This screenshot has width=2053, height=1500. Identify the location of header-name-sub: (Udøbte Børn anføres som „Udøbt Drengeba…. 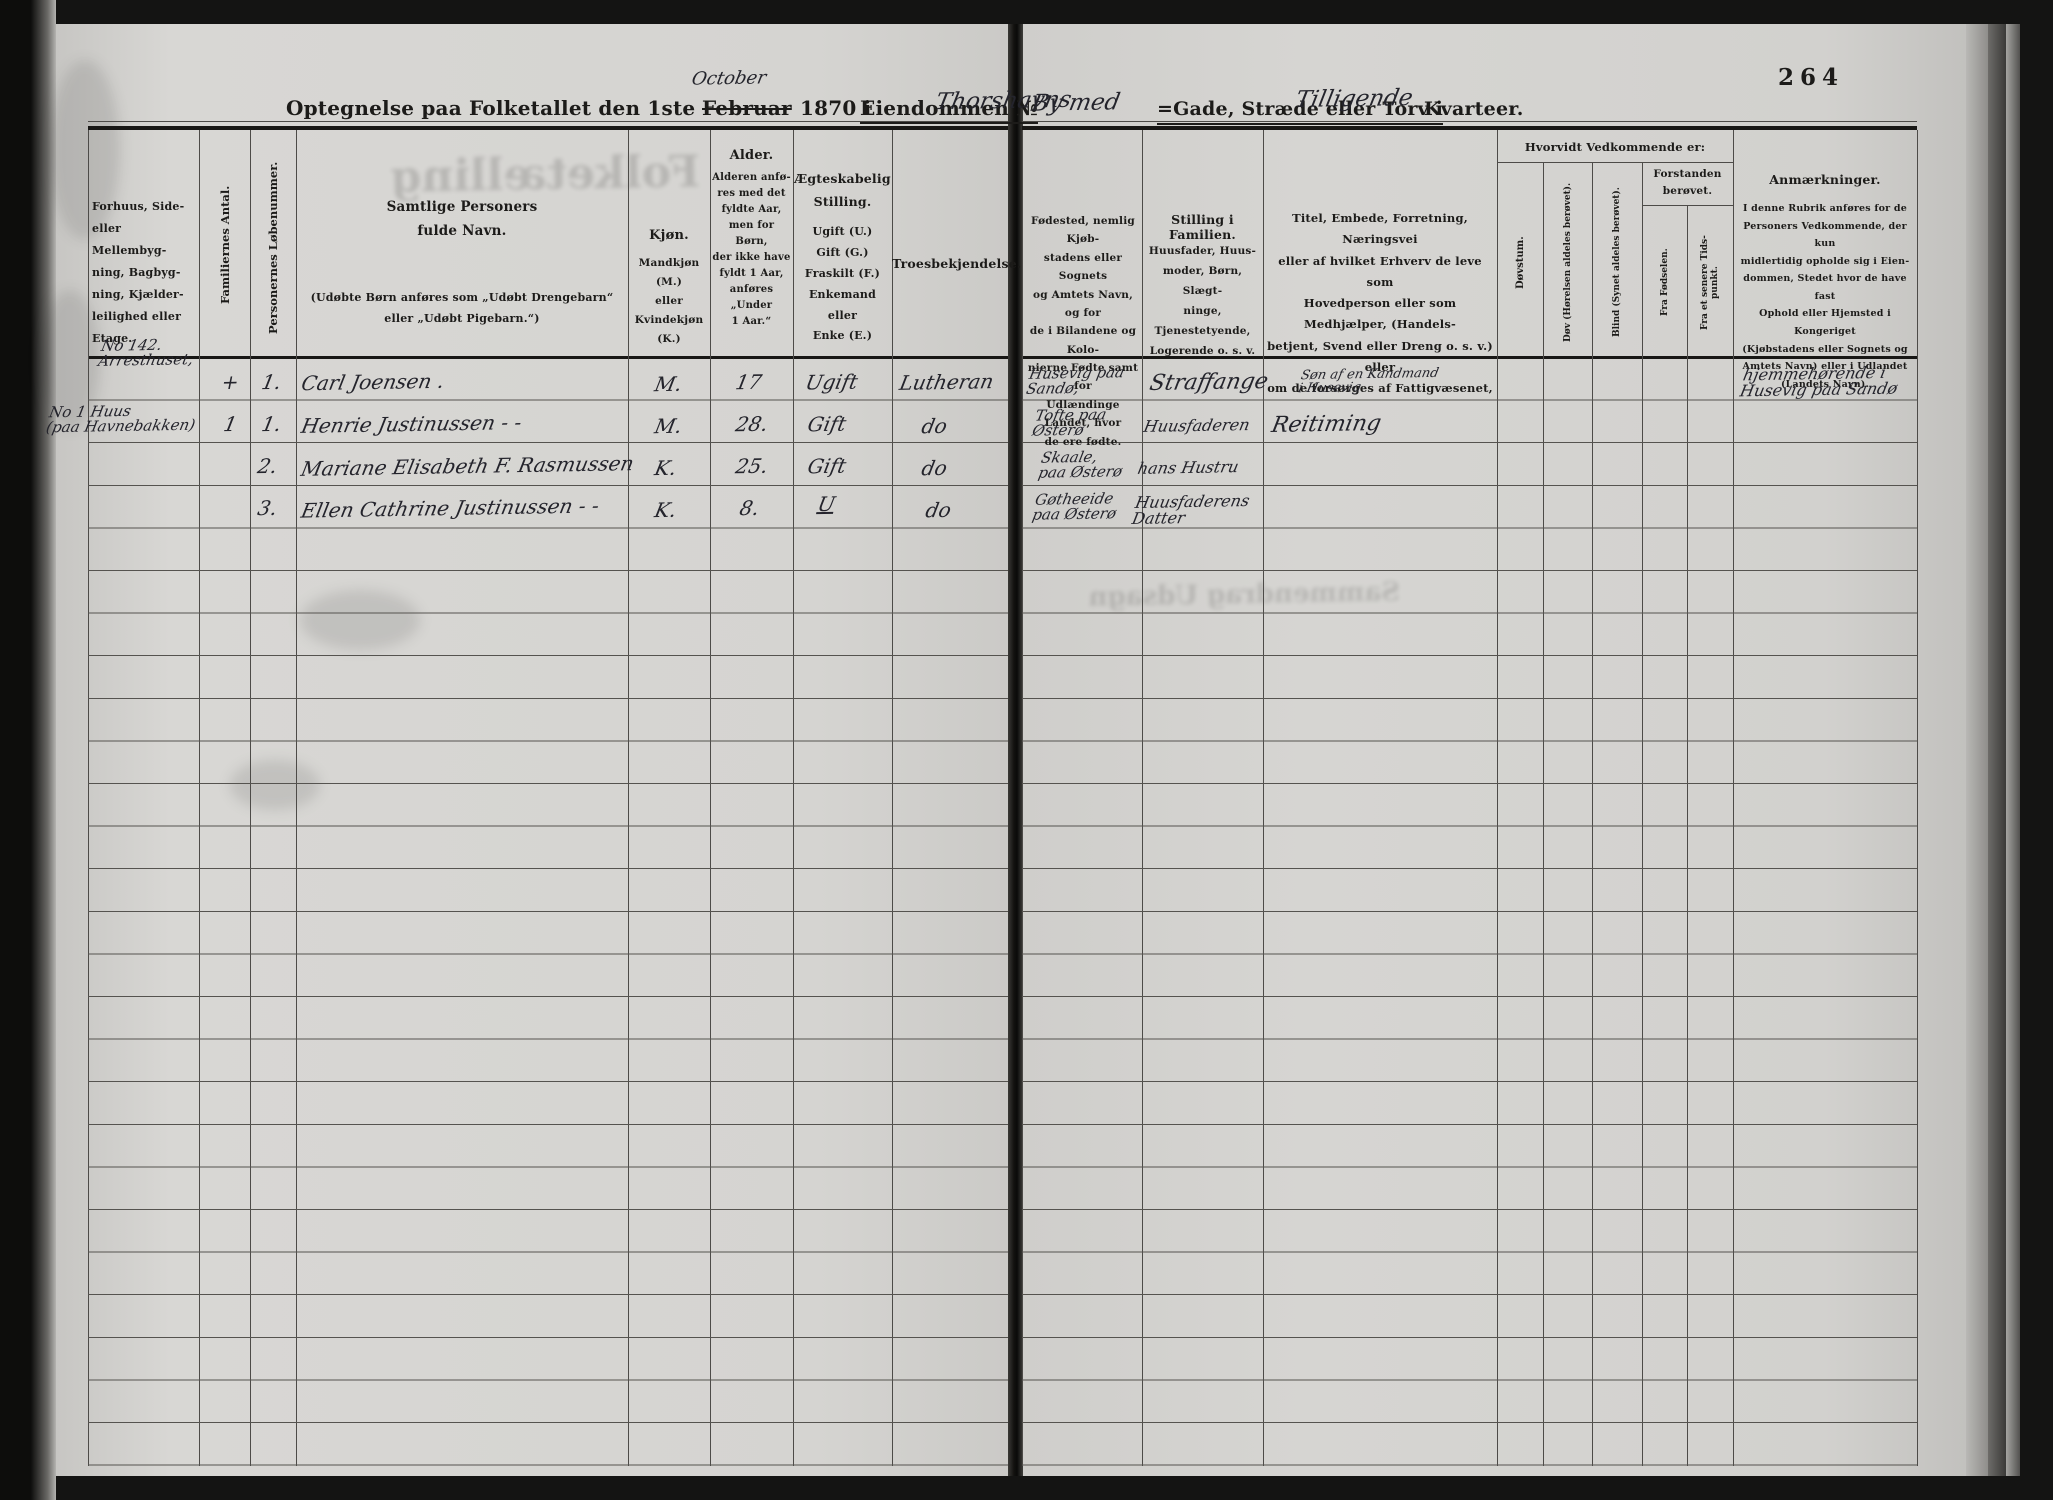
(462, 308).